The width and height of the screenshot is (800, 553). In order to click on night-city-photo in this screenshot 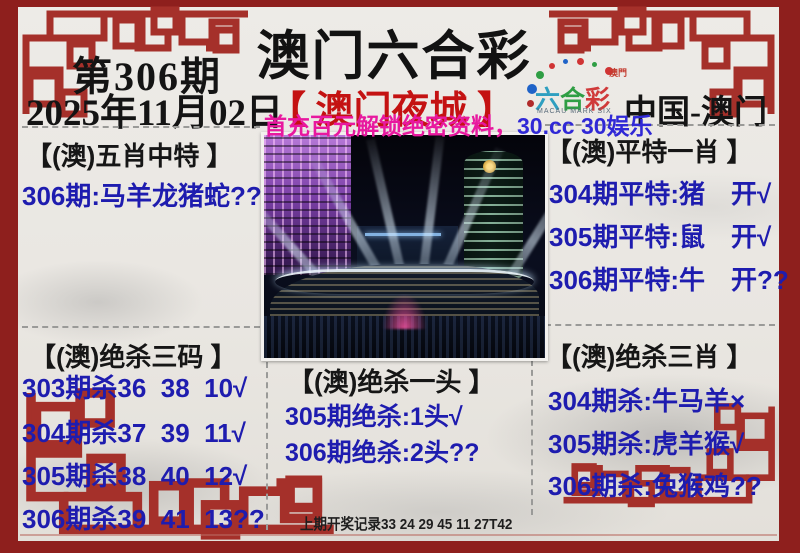, I will do `click(404, 246)`.